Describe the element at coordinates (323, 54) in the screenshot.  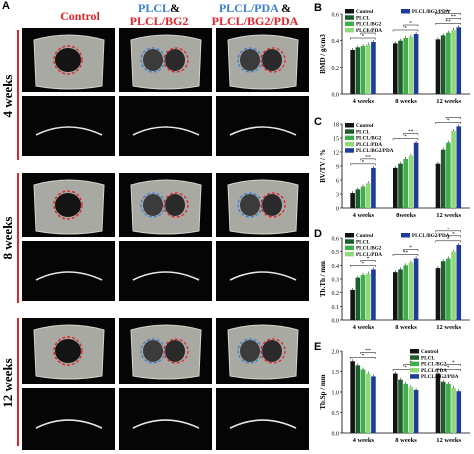
I see `y-axis-label: BMD / g/cm3` at that location.